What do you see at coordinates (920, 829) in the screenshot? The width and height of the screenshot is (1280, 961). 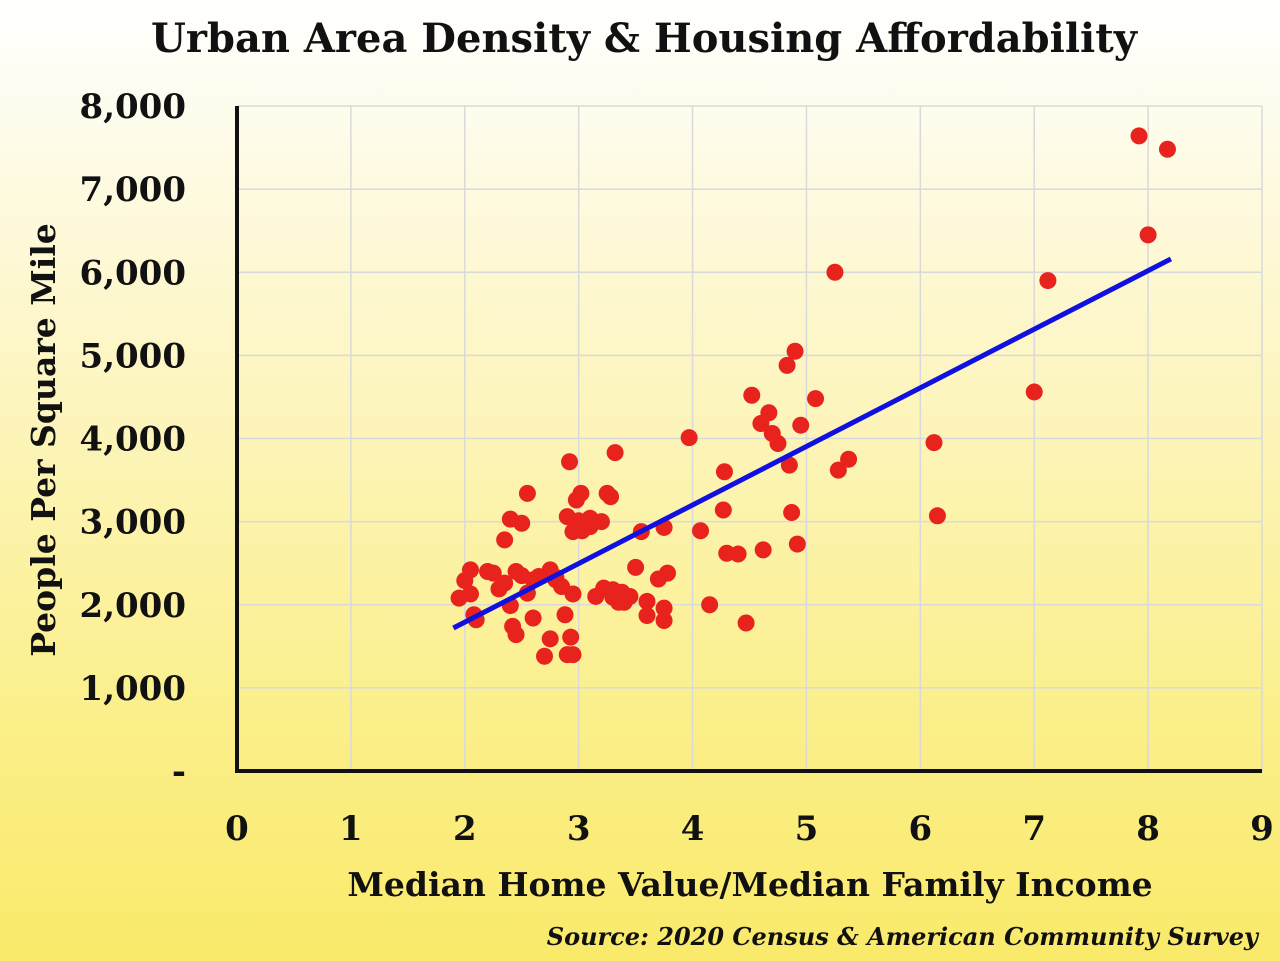 I see `x-tick-label: 6` at bounding box center [920, 829].